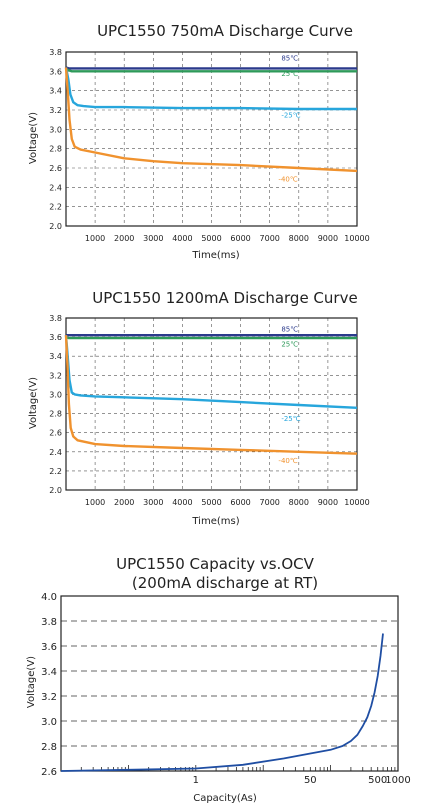 The height and width of the screenshot is (809, 427). Describe the element at coordinates (225, 583) in the screenshot. I see `chart3-subtitle: (200mA discharge at RT)` at that location.